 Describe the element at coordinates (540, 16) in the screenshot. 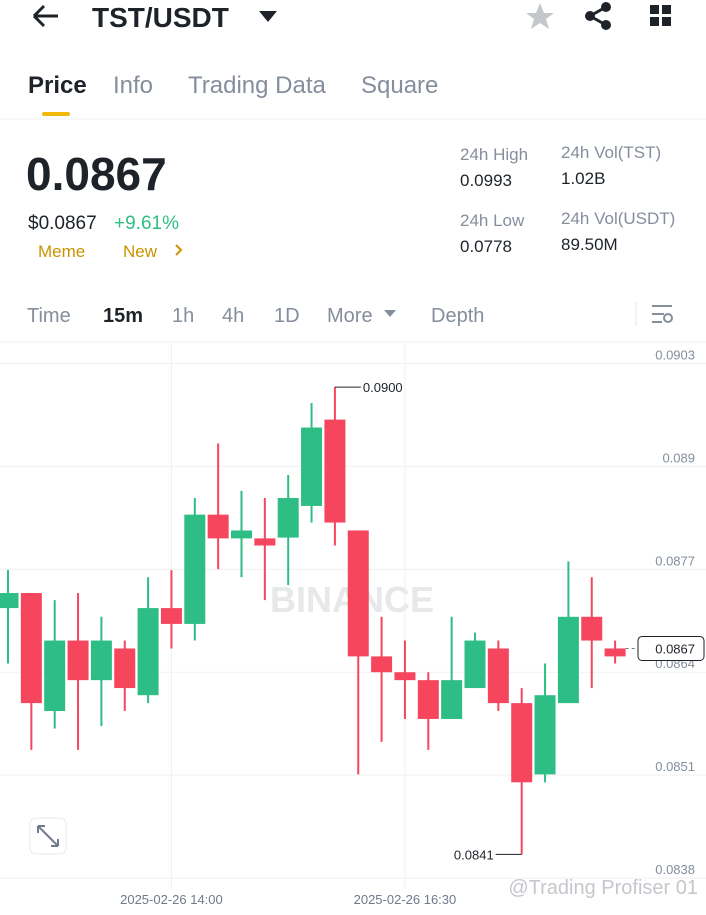

I see `favorite` at that location.